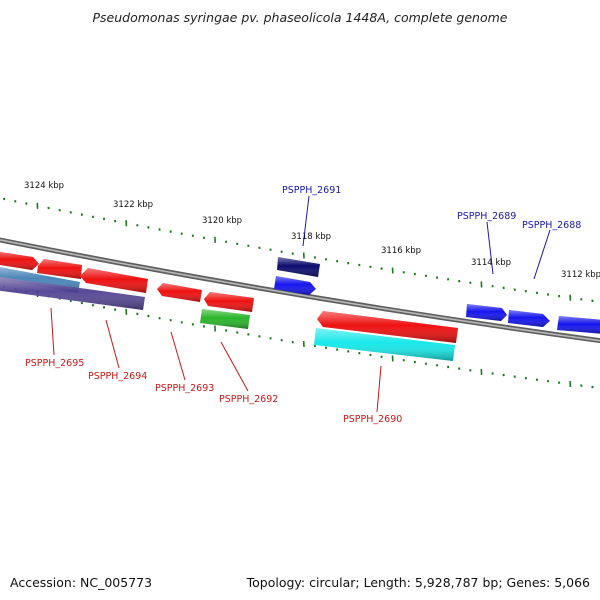 This screenshot has height=600, width=600. I want to click on scale-label: 3116 kbp, so click(401, 251).